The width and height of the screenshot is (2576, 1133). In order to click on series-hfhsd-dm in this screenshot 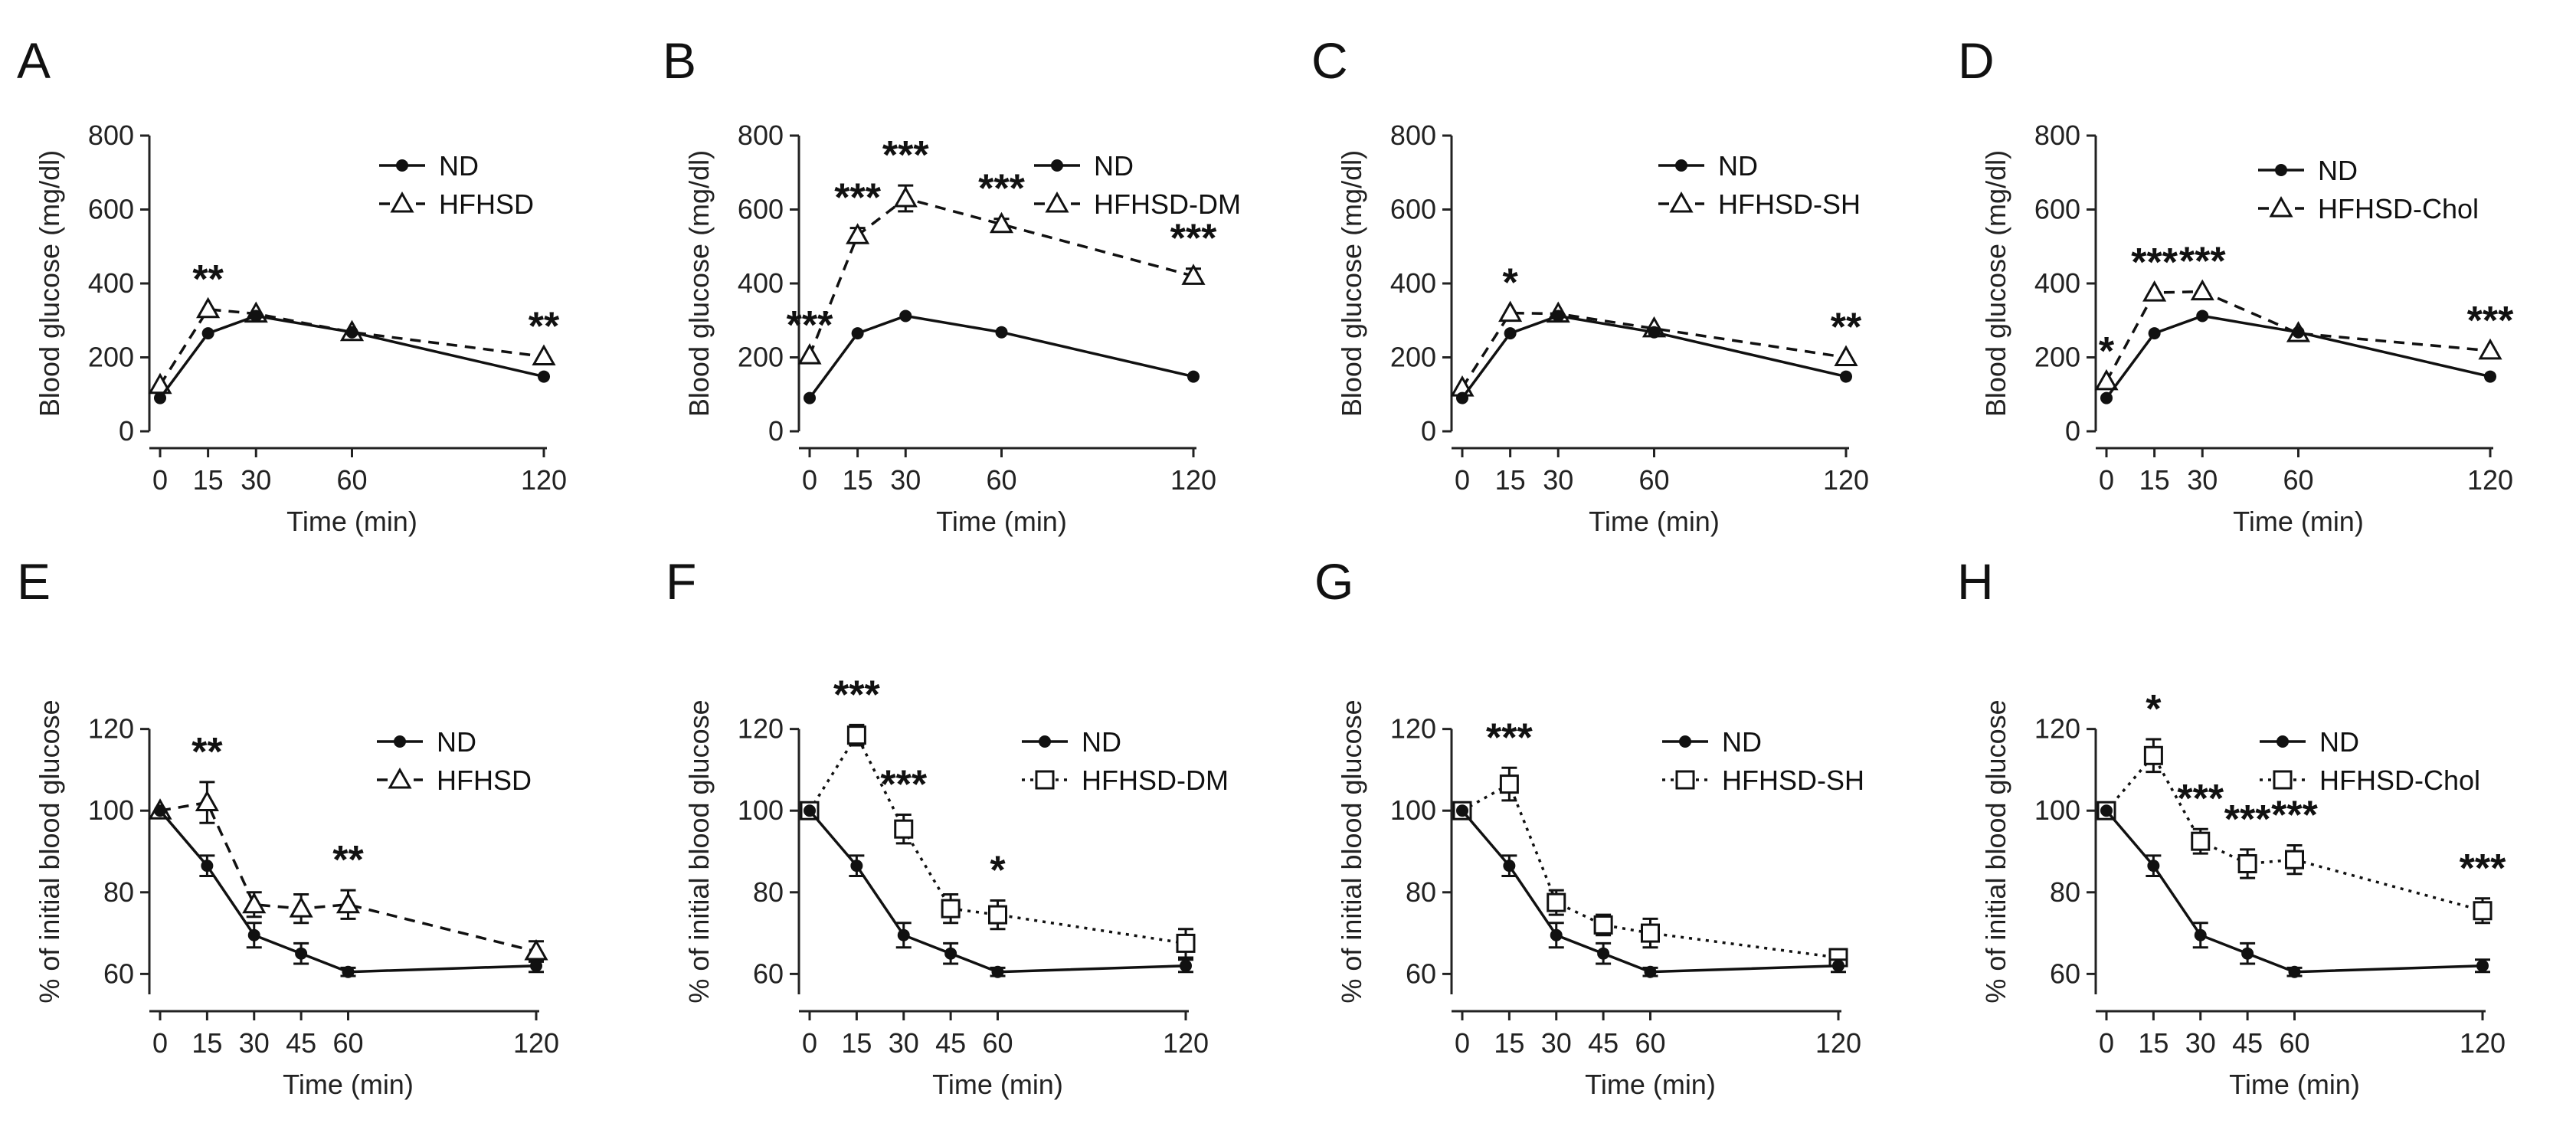, I will do `click(998, 841)`.